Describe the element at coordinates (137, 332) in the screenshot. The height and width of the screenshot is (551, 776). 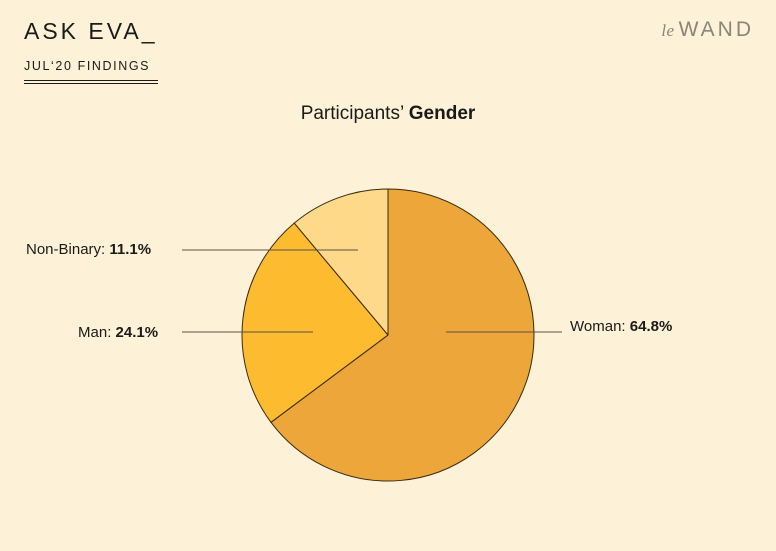
I see `slice-value-man: 24.1%` at that location.